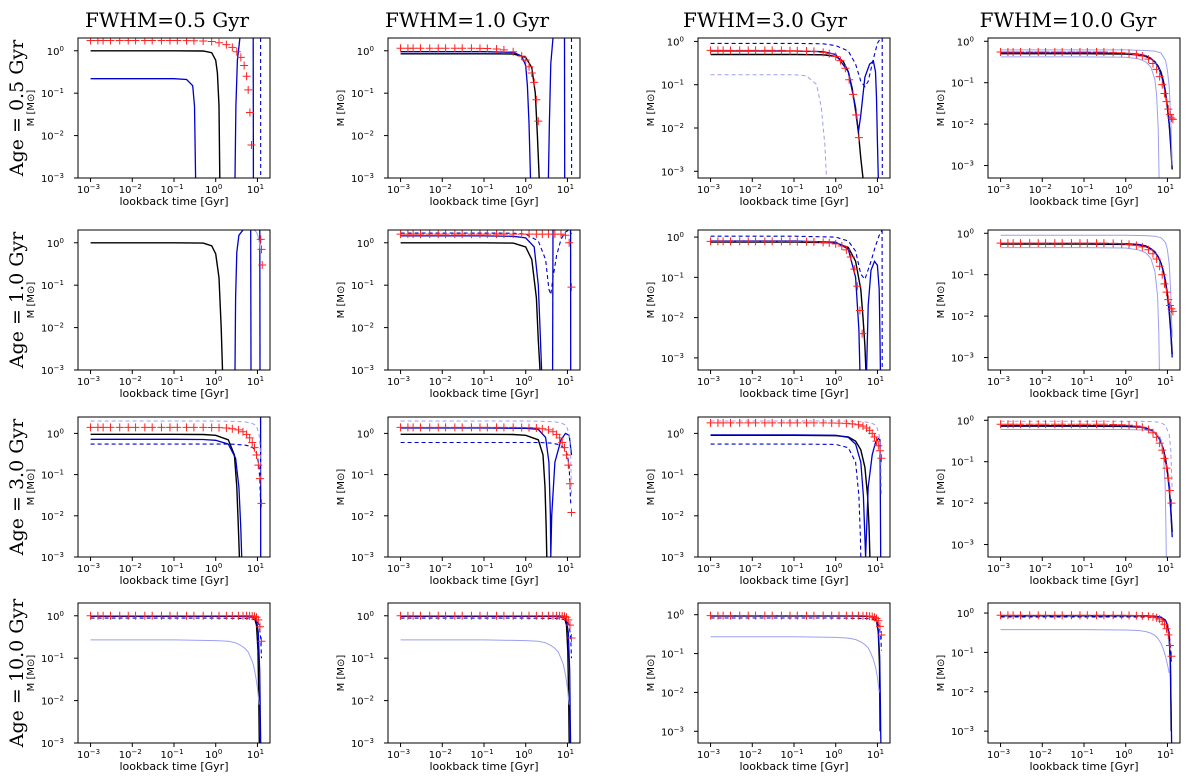  I want to click on y-tick-label: 10⁻², so click(672, 516).